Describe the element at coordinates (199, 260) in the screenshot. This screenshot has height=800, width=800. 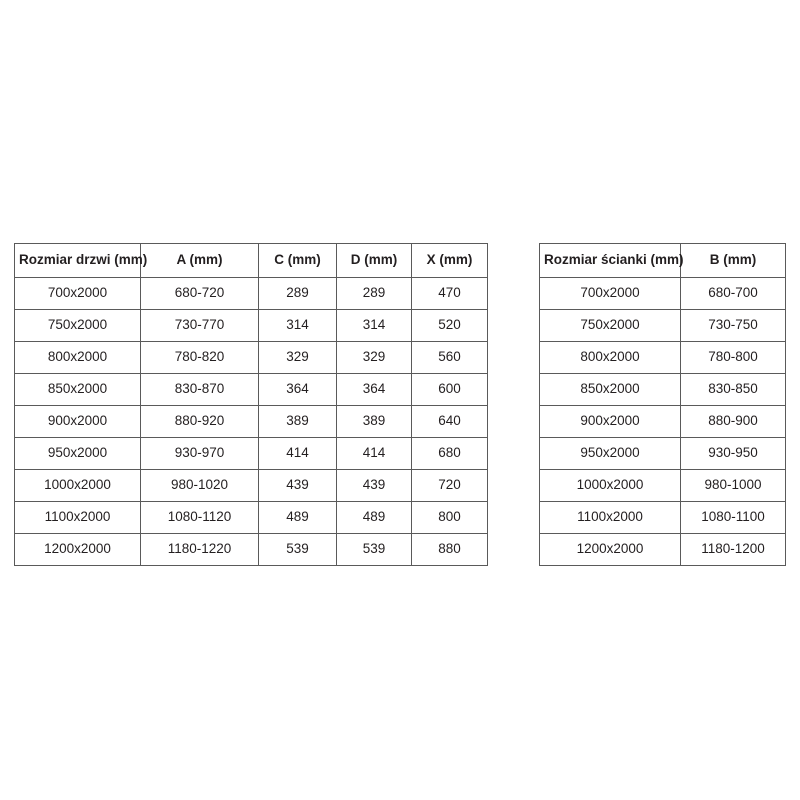
I see `column-header-a: A (mm)` at that location.